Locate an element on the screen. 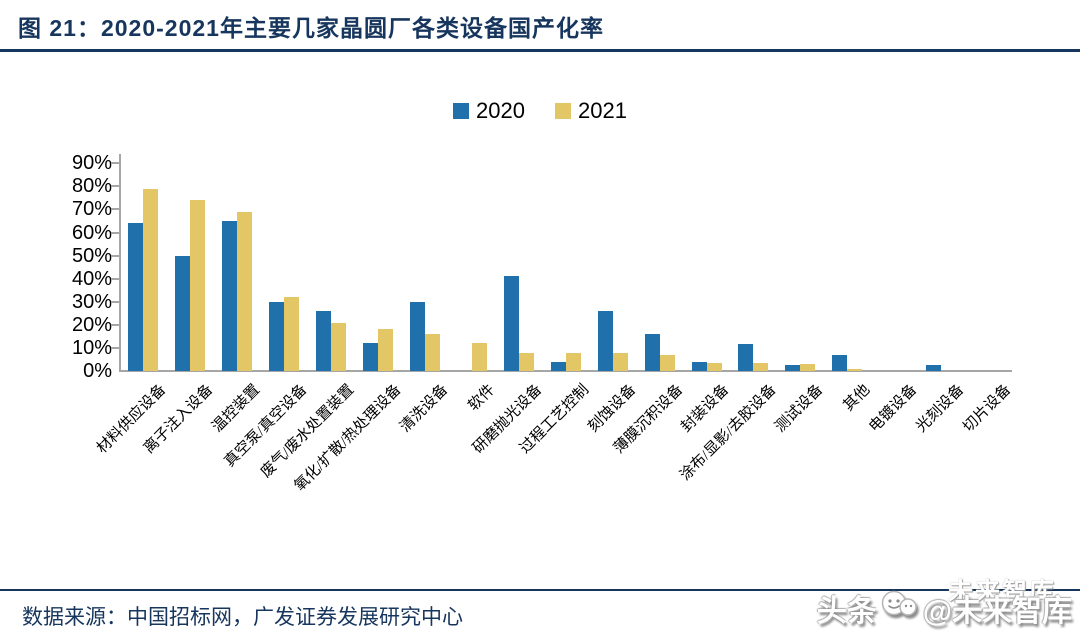 The width and height of the screenshot is (1080, 639). y-axis-tick-label: 10% is located at coordinates (91, 347).